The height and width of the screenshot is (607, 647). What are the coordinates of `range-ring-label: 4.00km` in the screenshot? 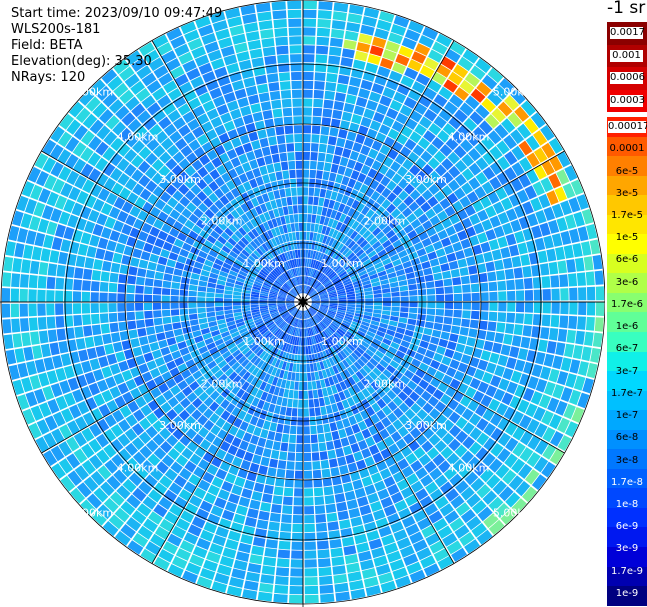 It's located at (138, 137).